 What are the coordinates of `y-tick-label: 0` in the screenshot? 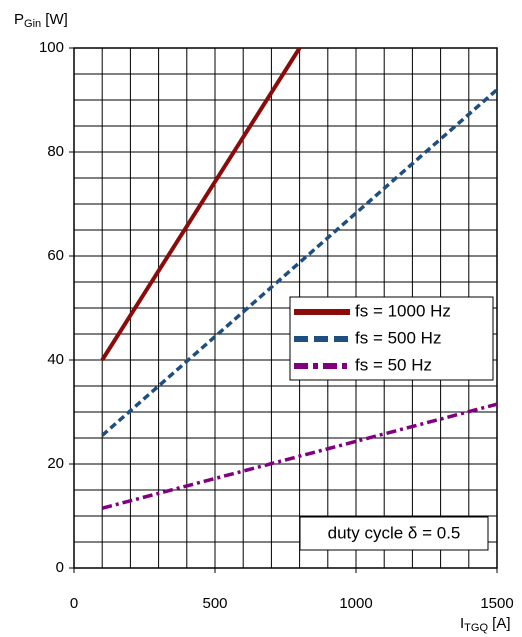 It's located at (60, 567).